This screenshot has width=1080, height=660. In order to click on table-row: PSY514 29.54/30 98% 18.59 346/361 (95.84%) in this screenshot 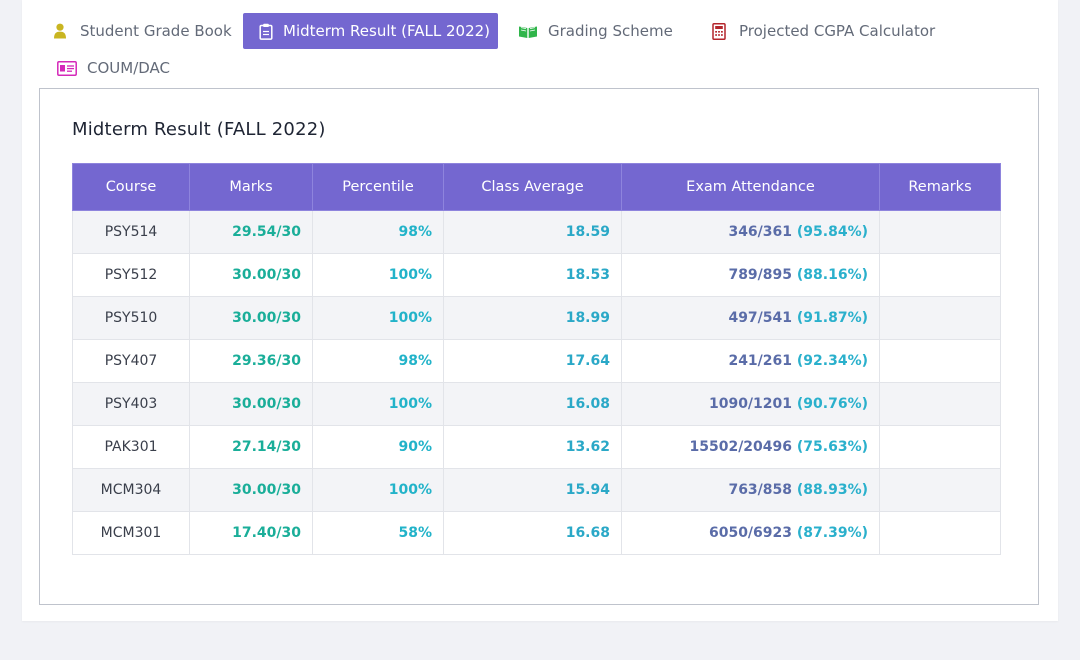, I will do `click(536, 232)`.